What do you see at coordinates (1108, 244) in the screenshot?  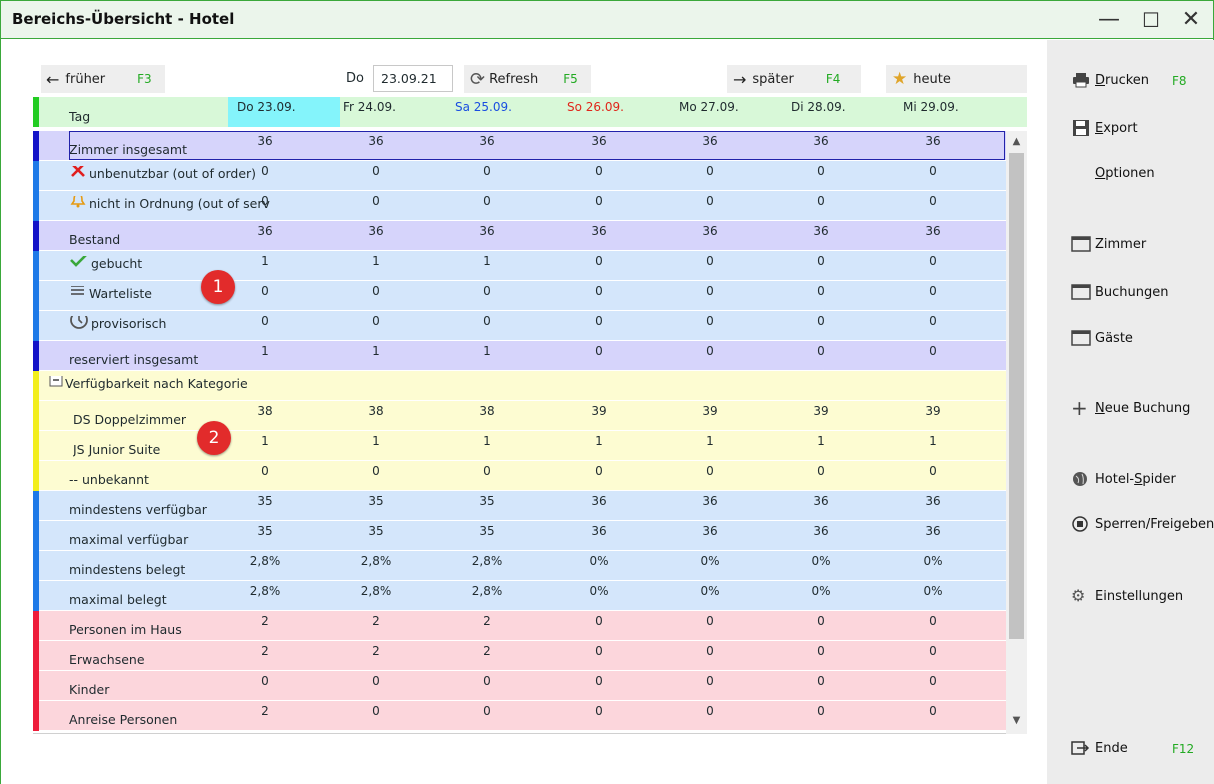 I see `rooms-button: Zimmer` at bounding box center [1108, 244].